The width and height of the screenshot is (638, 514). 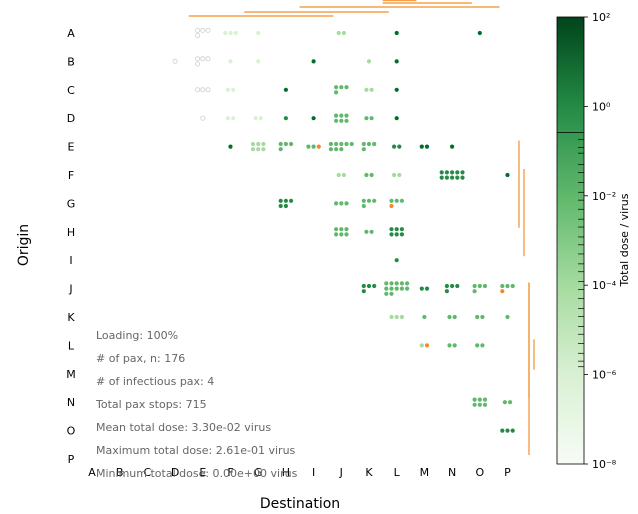 I want to click on info-pax: # of pax, n: 176, so click(x=140, y=358).